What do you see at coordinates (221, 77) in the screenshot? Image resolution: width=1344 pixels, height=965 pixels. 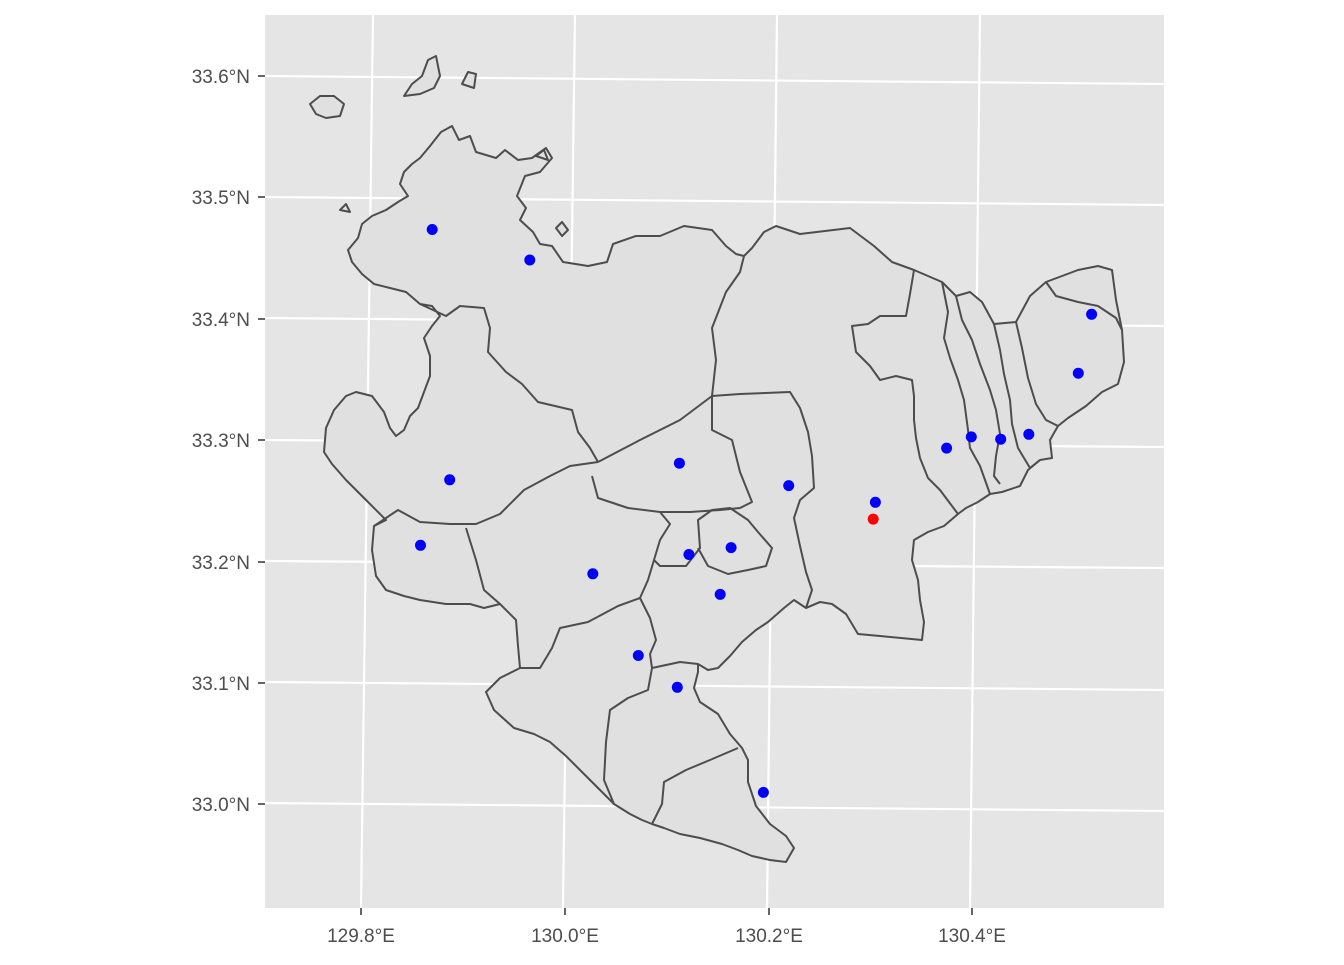 I see `y-tick-label: 33.6°N` at bounding box center [221, 77].